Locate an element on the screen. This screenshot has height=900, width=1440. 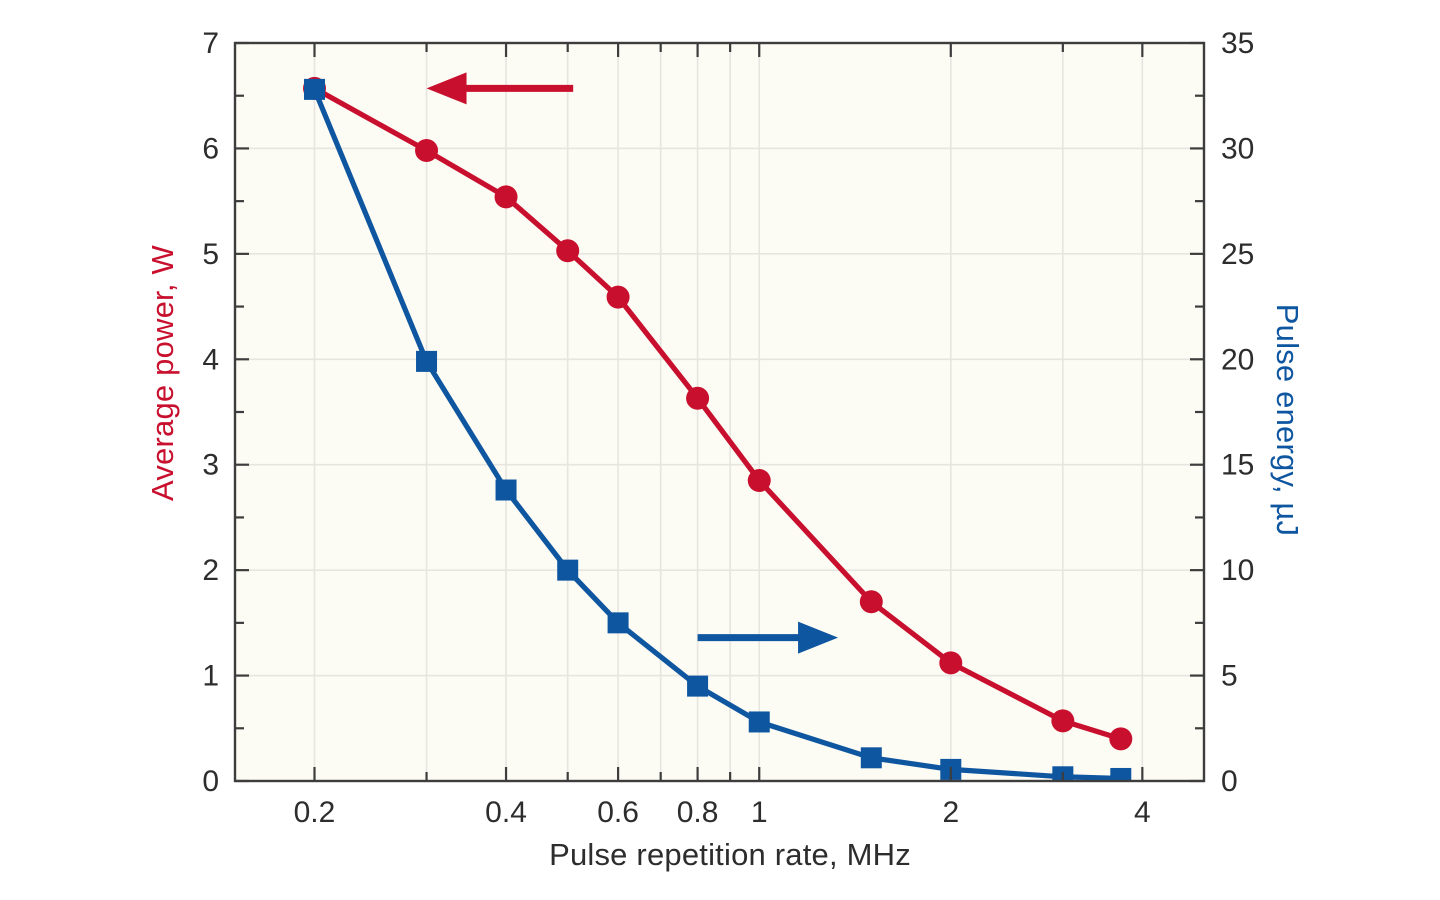
right-tick-label: 35 is located at coordinates (1237, 43).